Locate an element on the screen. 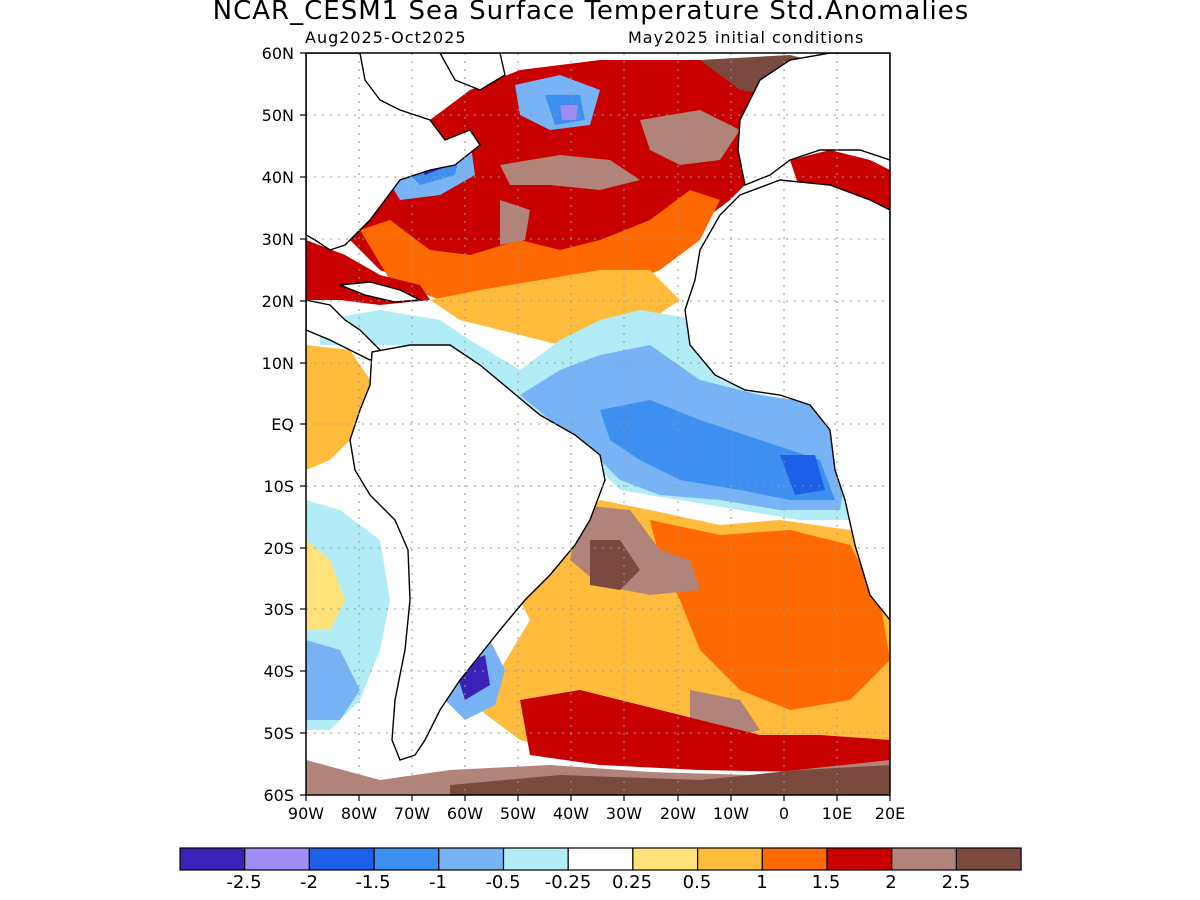 This screenshot has height=900, width=1200. lat-label: EQ is located at coordinates (282, 424).